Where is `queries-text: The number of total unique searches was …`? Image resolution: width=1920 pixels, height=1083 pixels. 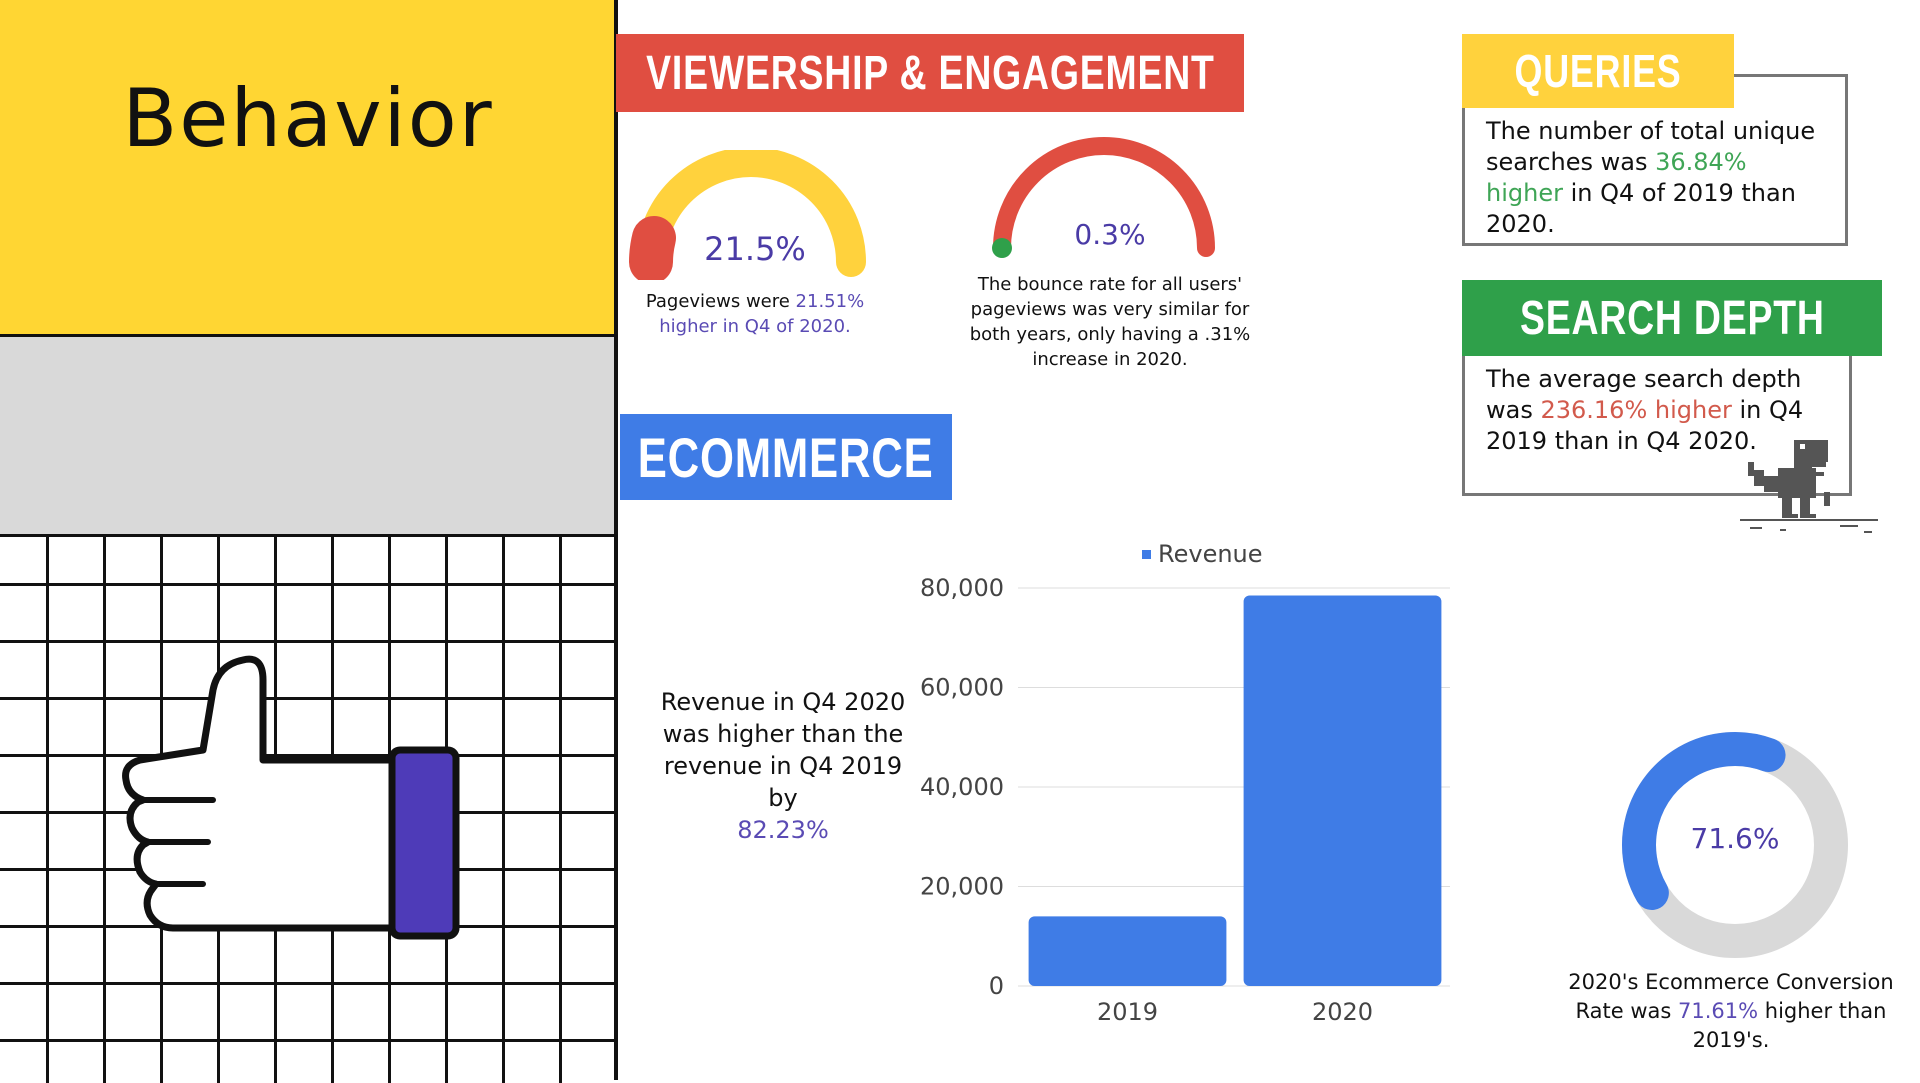
queries-text: The number of total unique searches was … is located at coordinates (1651, 177).